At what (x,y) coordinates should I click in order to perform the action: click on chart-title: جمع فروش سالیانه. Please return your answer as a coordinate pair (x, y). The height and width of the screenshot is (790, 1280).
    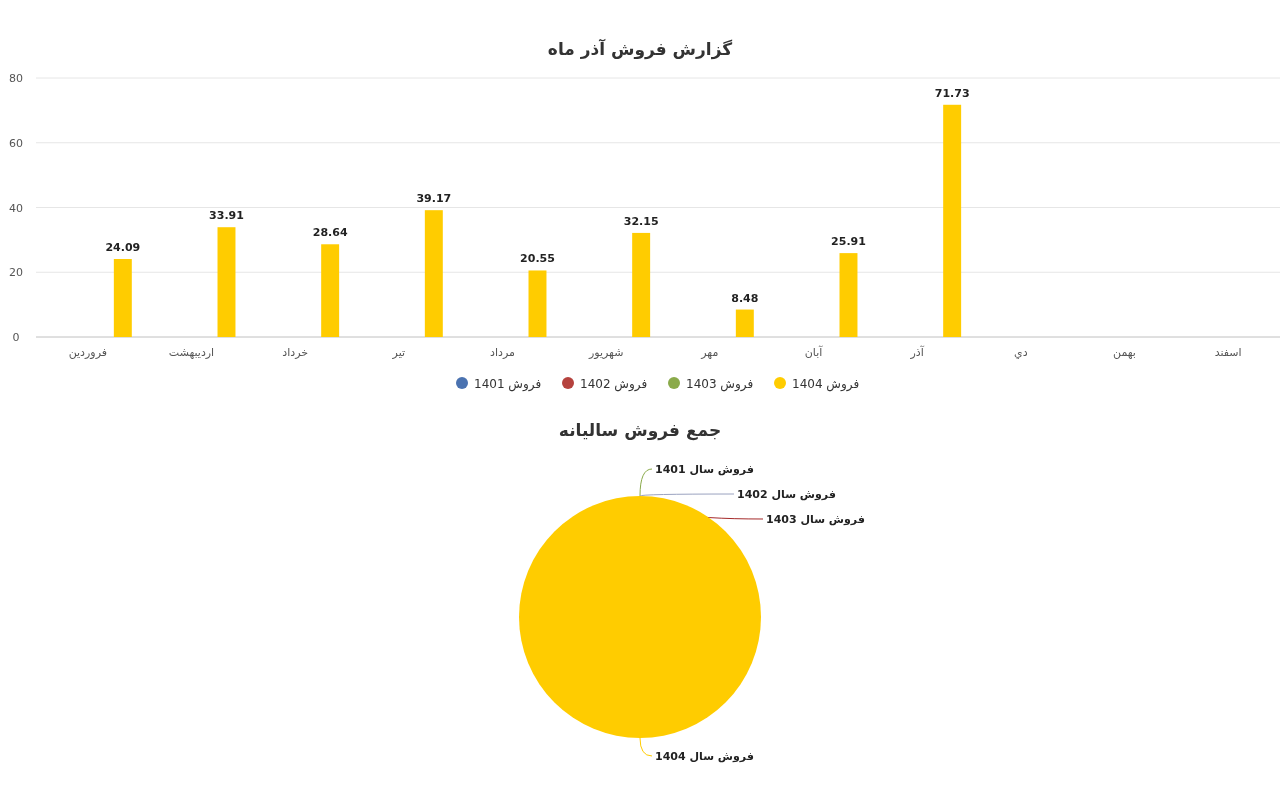
    Looking at the image, I should click on (640, 430).